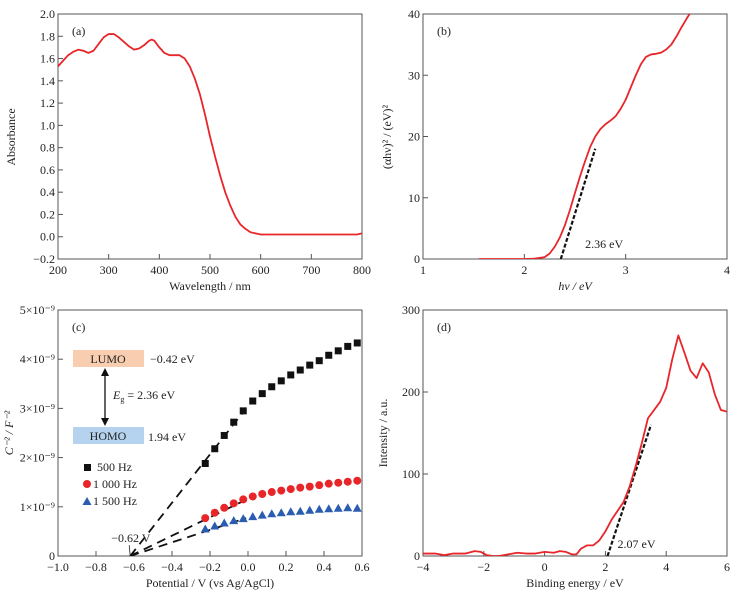 This screenshot has height=601, width=741. I want to click on x-tick-label: −0.8, so click(96, 567).